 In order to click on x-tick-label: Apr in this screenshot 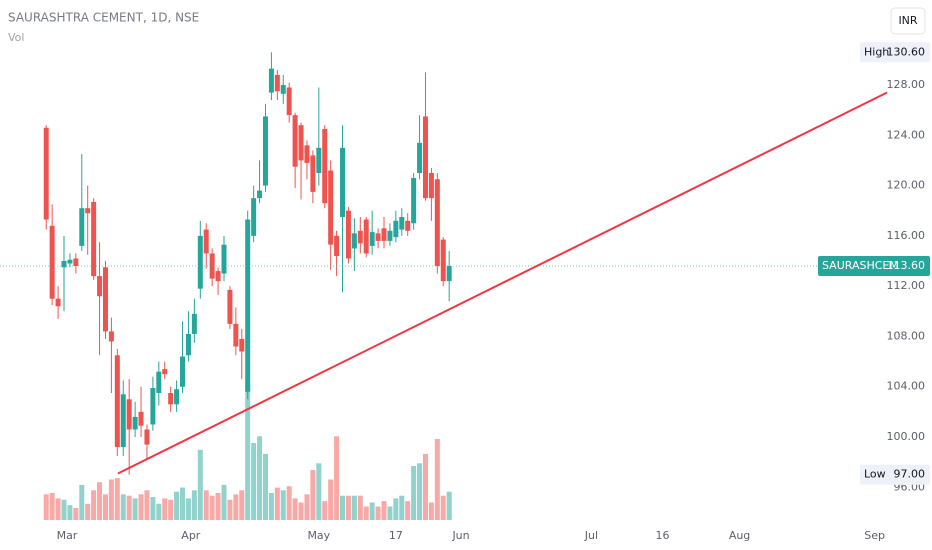, I will do `click(191, 535)`.